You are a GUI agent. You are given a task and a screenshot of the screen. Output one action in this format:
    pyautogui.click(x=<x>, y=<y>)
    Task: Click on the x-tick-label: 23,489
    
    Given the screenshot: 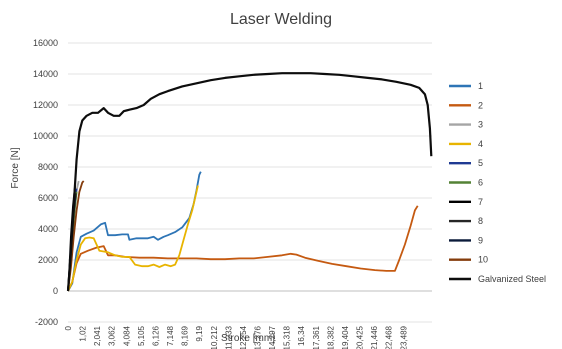 What is the action you would take?
    pyautogui.click(x=403, y=337)
    